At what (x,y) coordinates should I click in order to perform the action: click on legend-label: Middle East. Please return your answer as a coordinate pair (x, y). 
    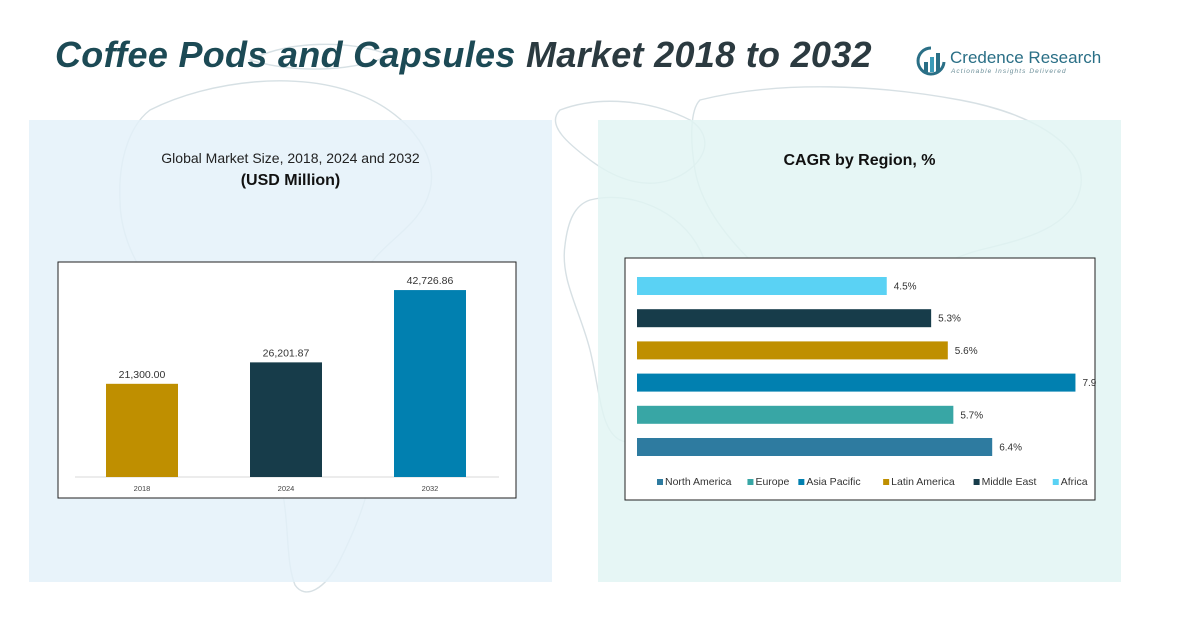
    Looking at the image, I should click on (1009, 482).